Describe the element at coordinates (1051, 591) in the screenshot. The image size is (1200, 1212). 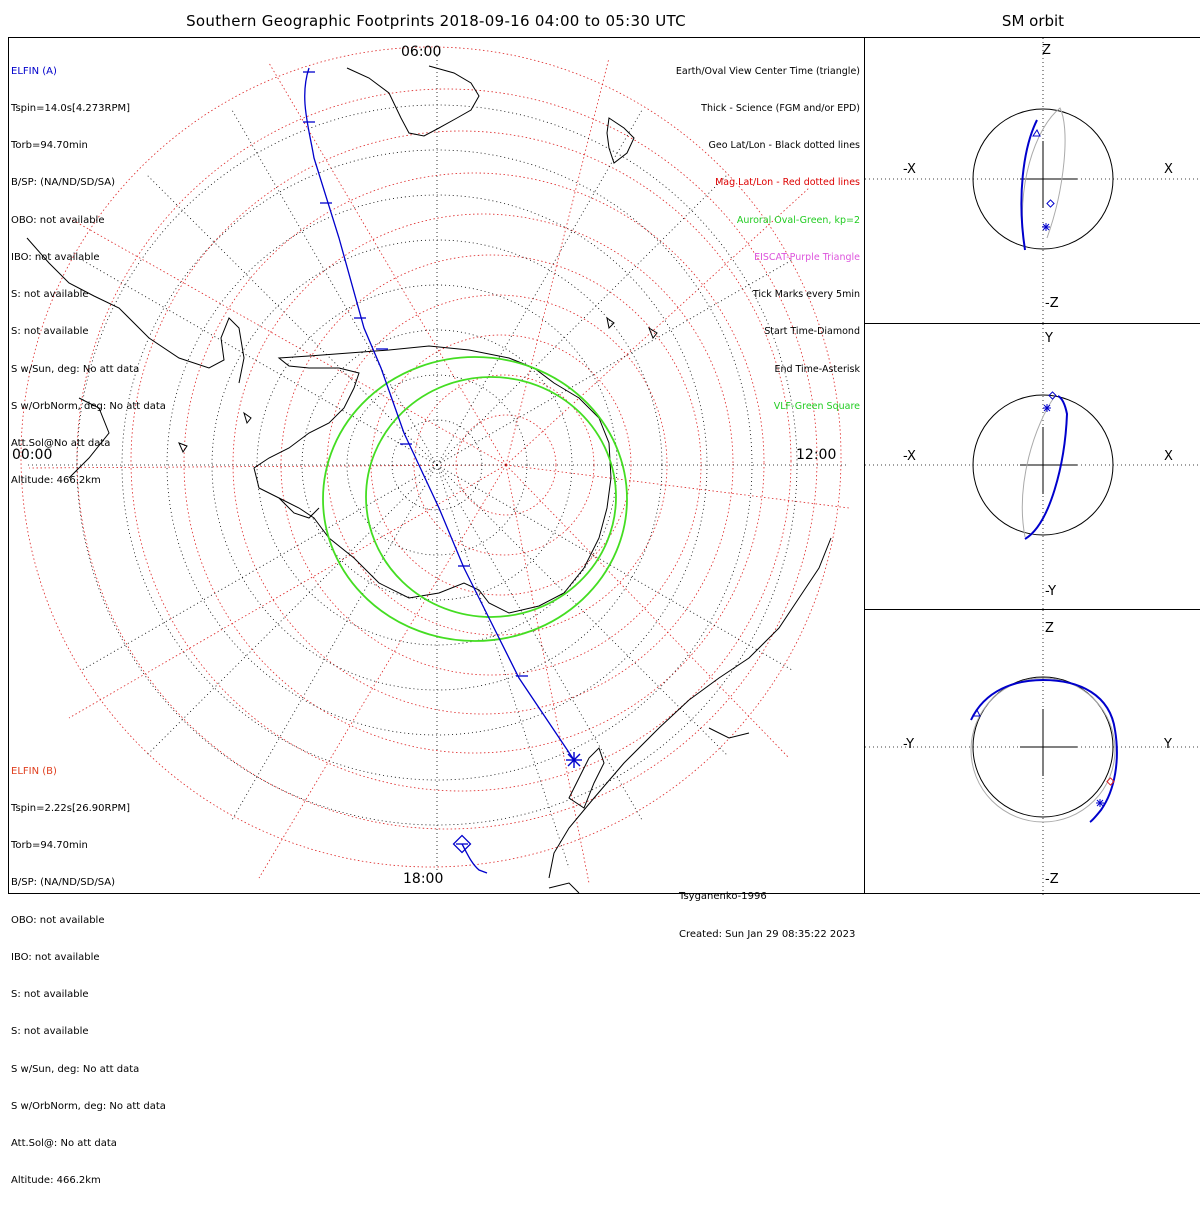
I see `sm-xy-bottom-label: -Y` at that location.